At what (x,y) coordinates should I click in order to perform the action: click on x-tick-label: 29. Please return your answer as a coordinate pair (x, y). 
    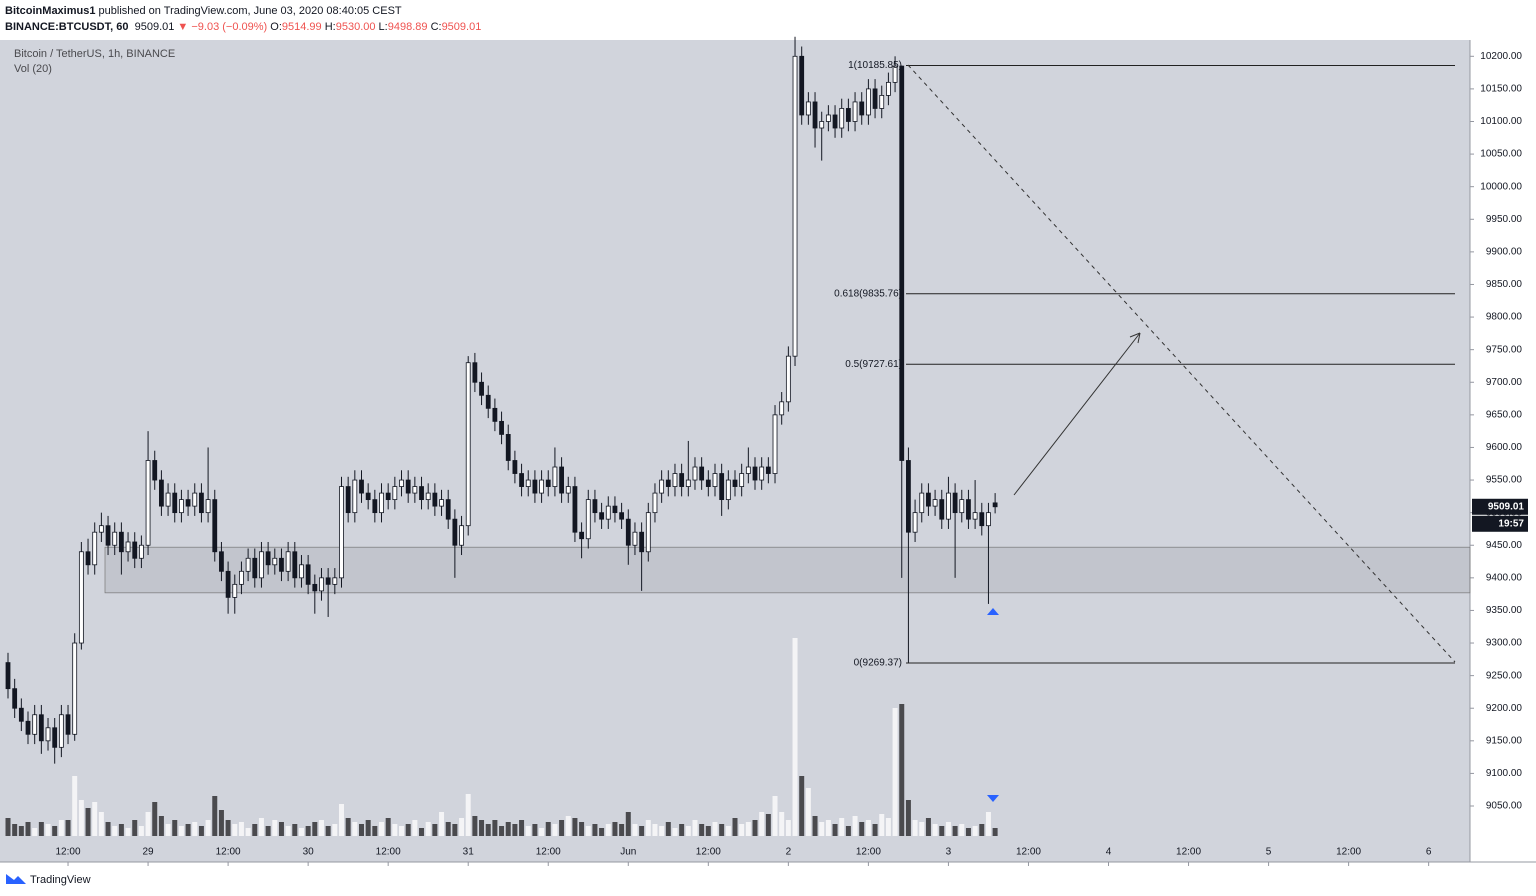
    Looking at the image, I should click on (149, 852).